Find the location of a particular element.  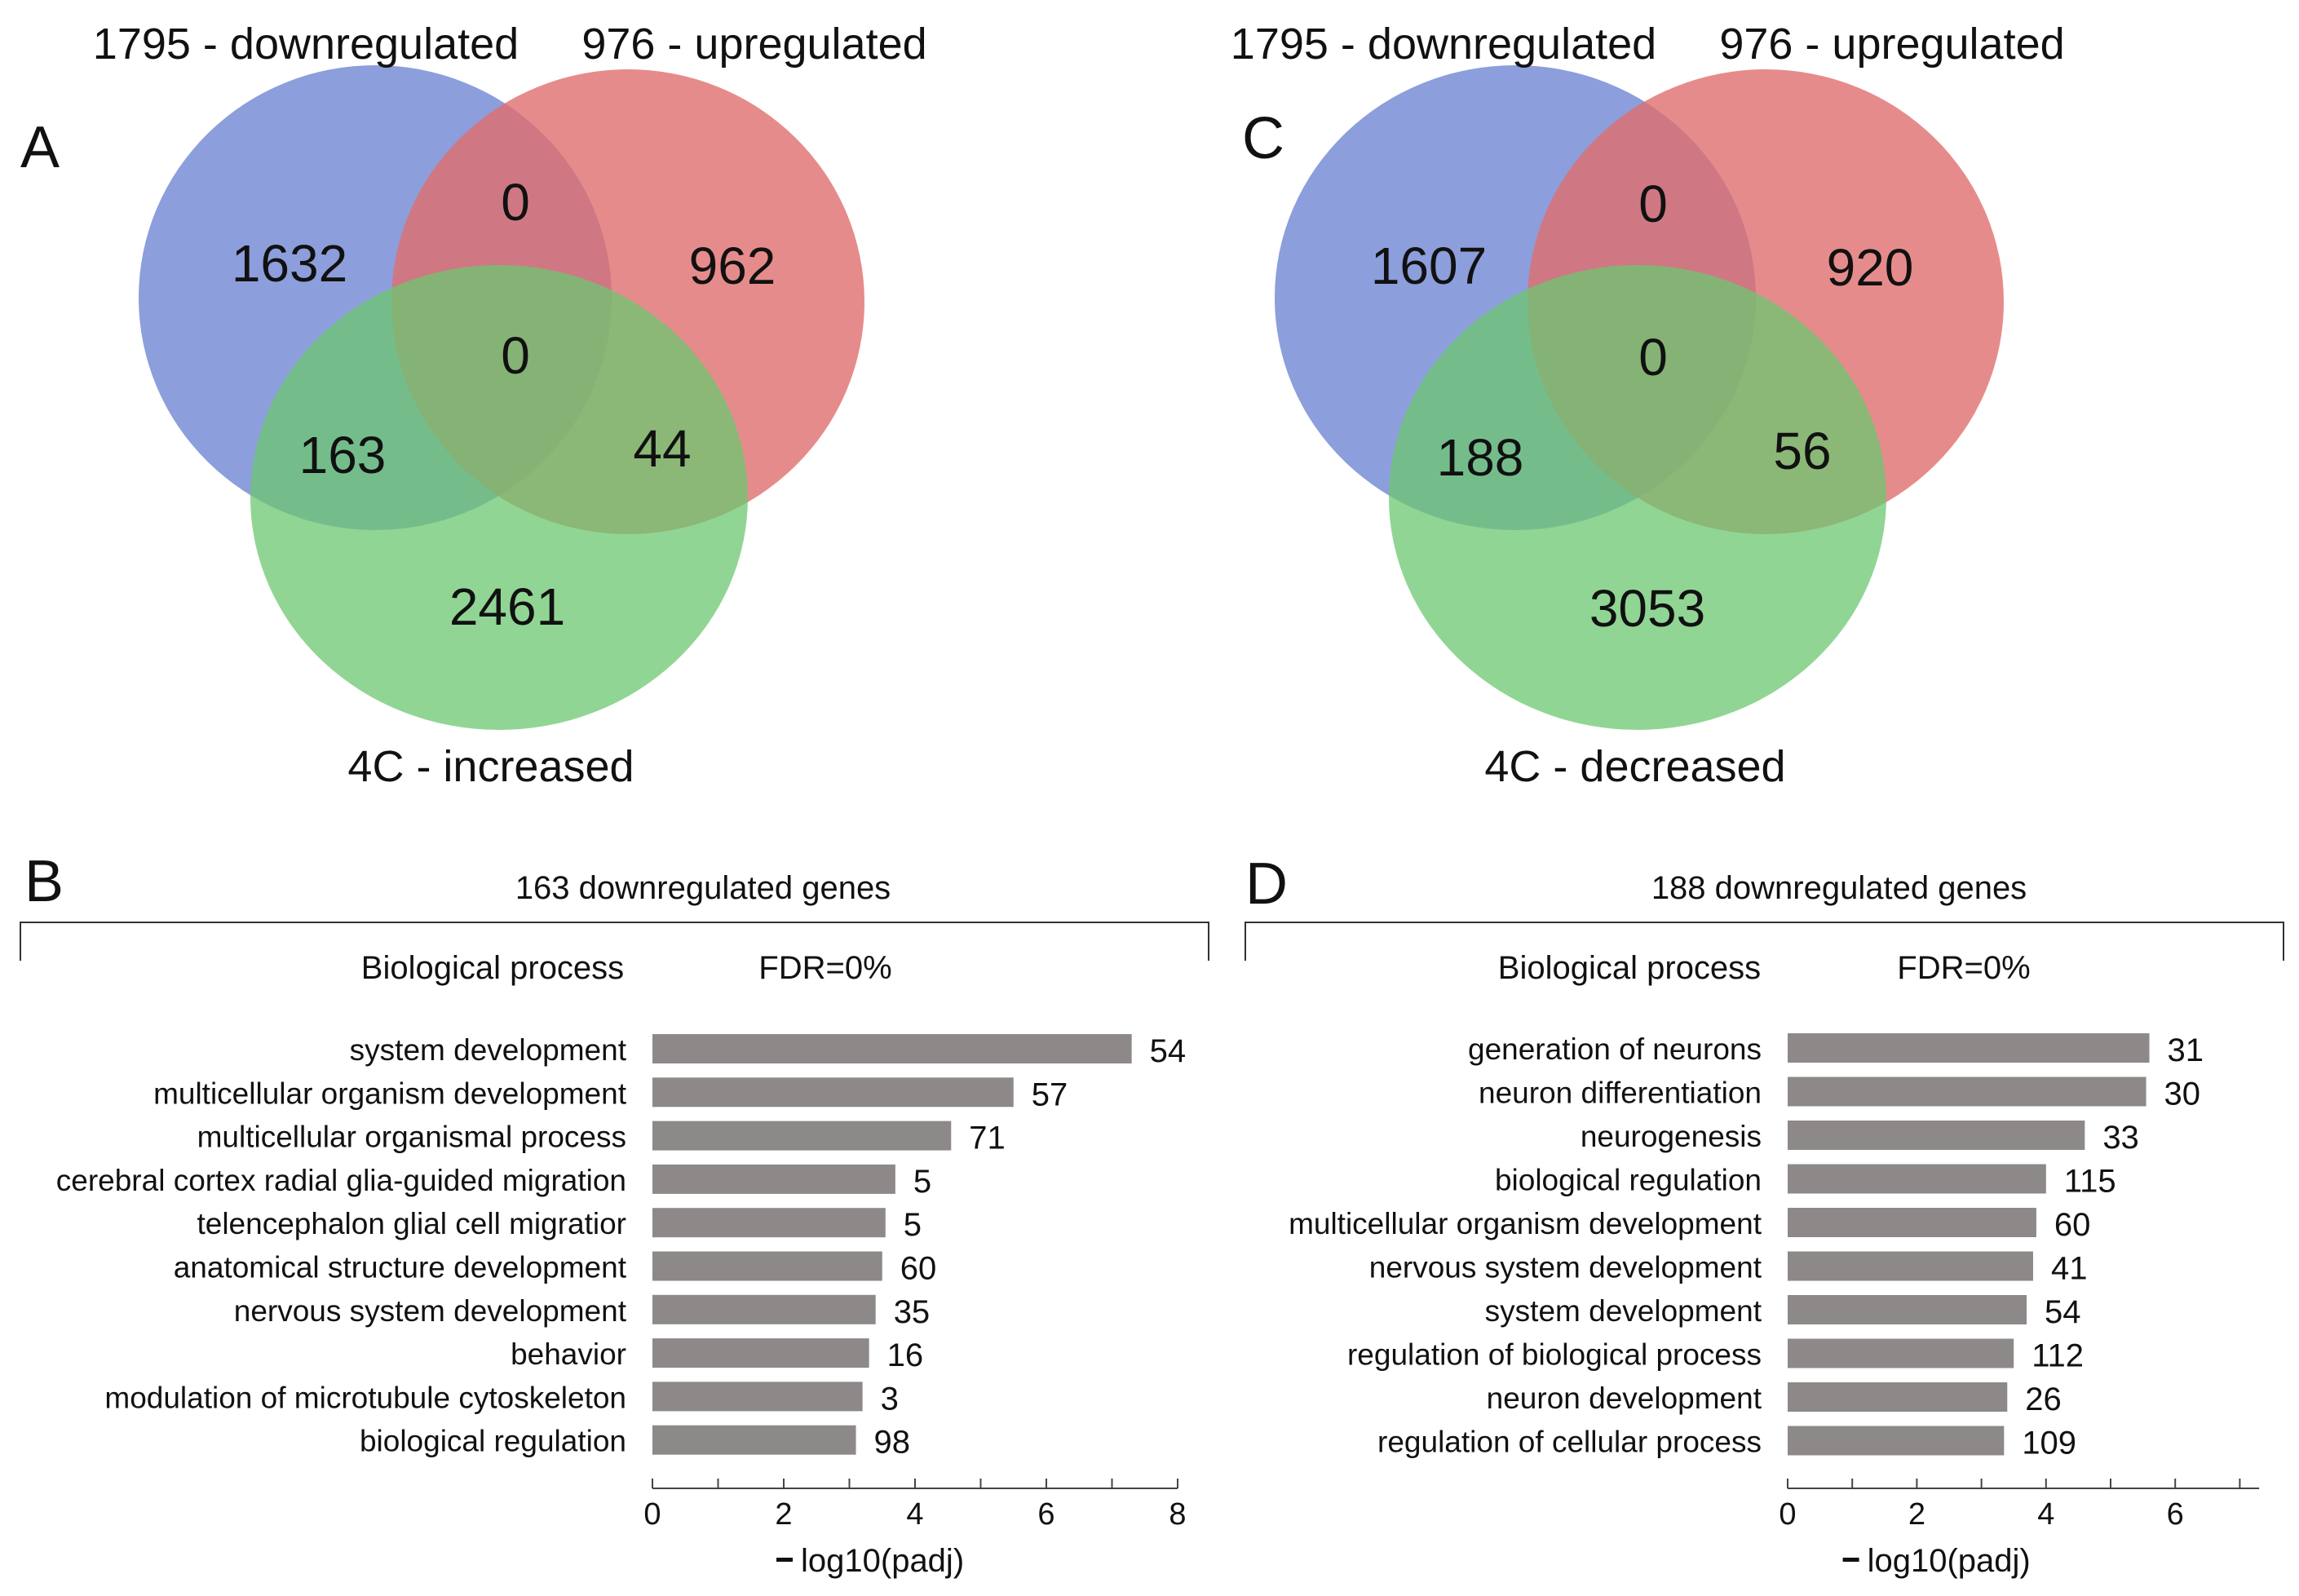

bar-value-label: 112 is located at coordinates (2058, 1356).